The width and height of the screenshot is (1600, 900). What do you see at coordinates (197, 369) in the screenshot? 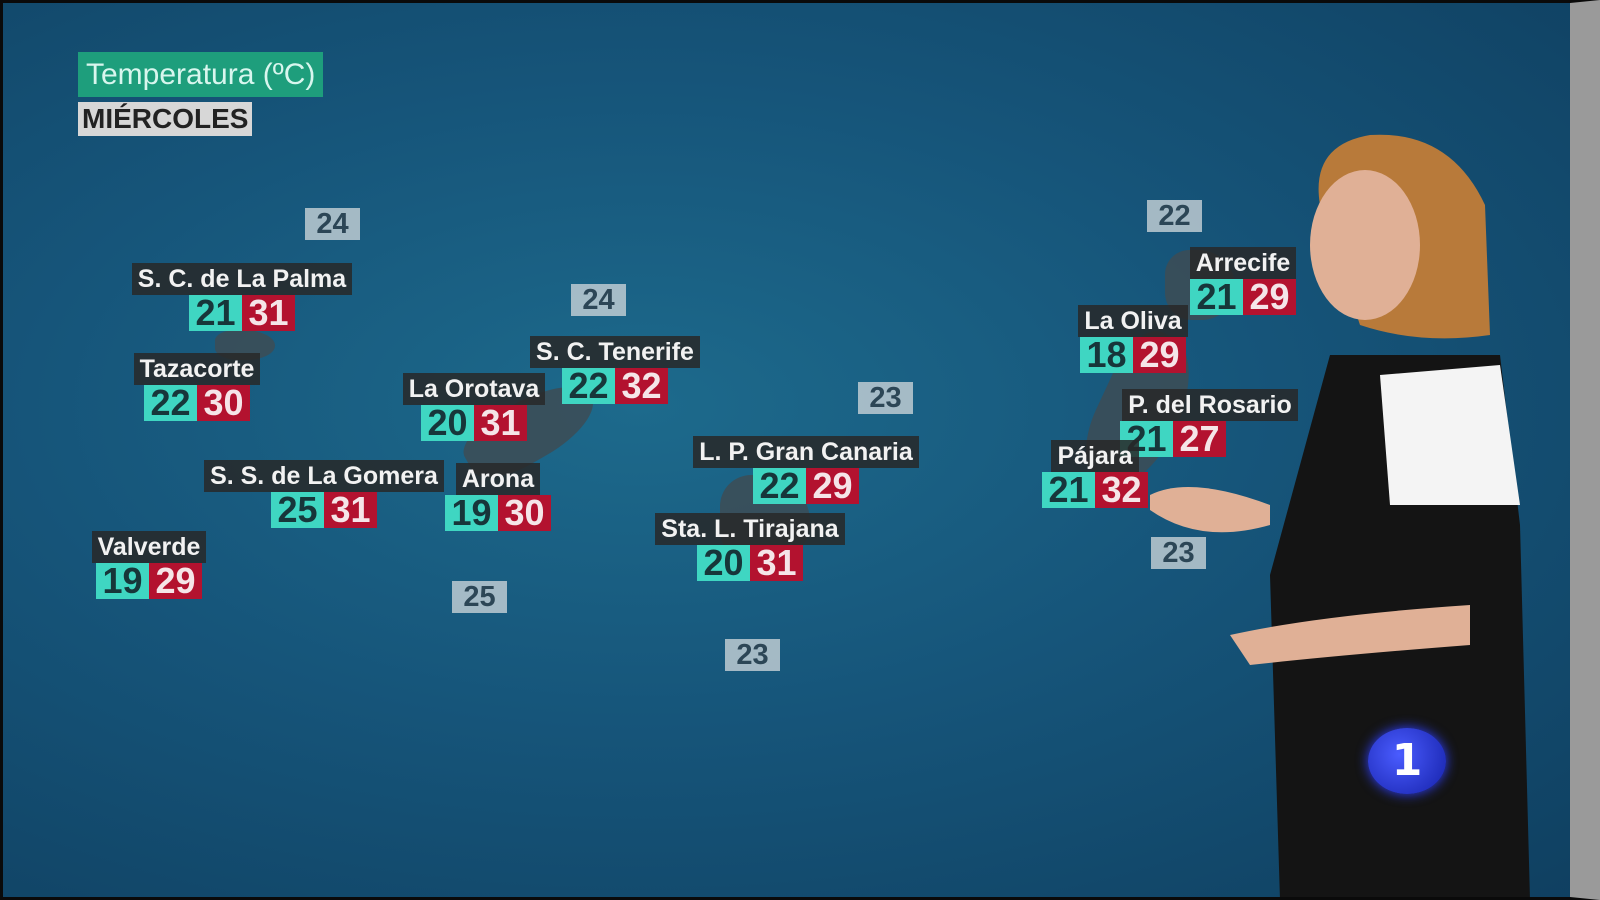
I see `city-name: Tazacorte` at bounding box center [197, 369].